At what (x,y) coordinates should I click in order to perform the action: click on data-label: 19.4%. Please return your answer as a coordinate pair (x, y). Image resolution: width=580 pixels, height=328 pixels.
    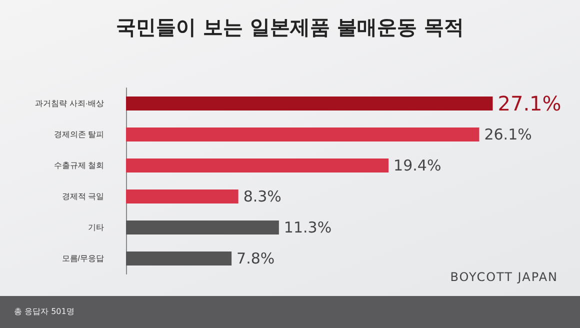
    Looking at the image, I should click on (418, 165).